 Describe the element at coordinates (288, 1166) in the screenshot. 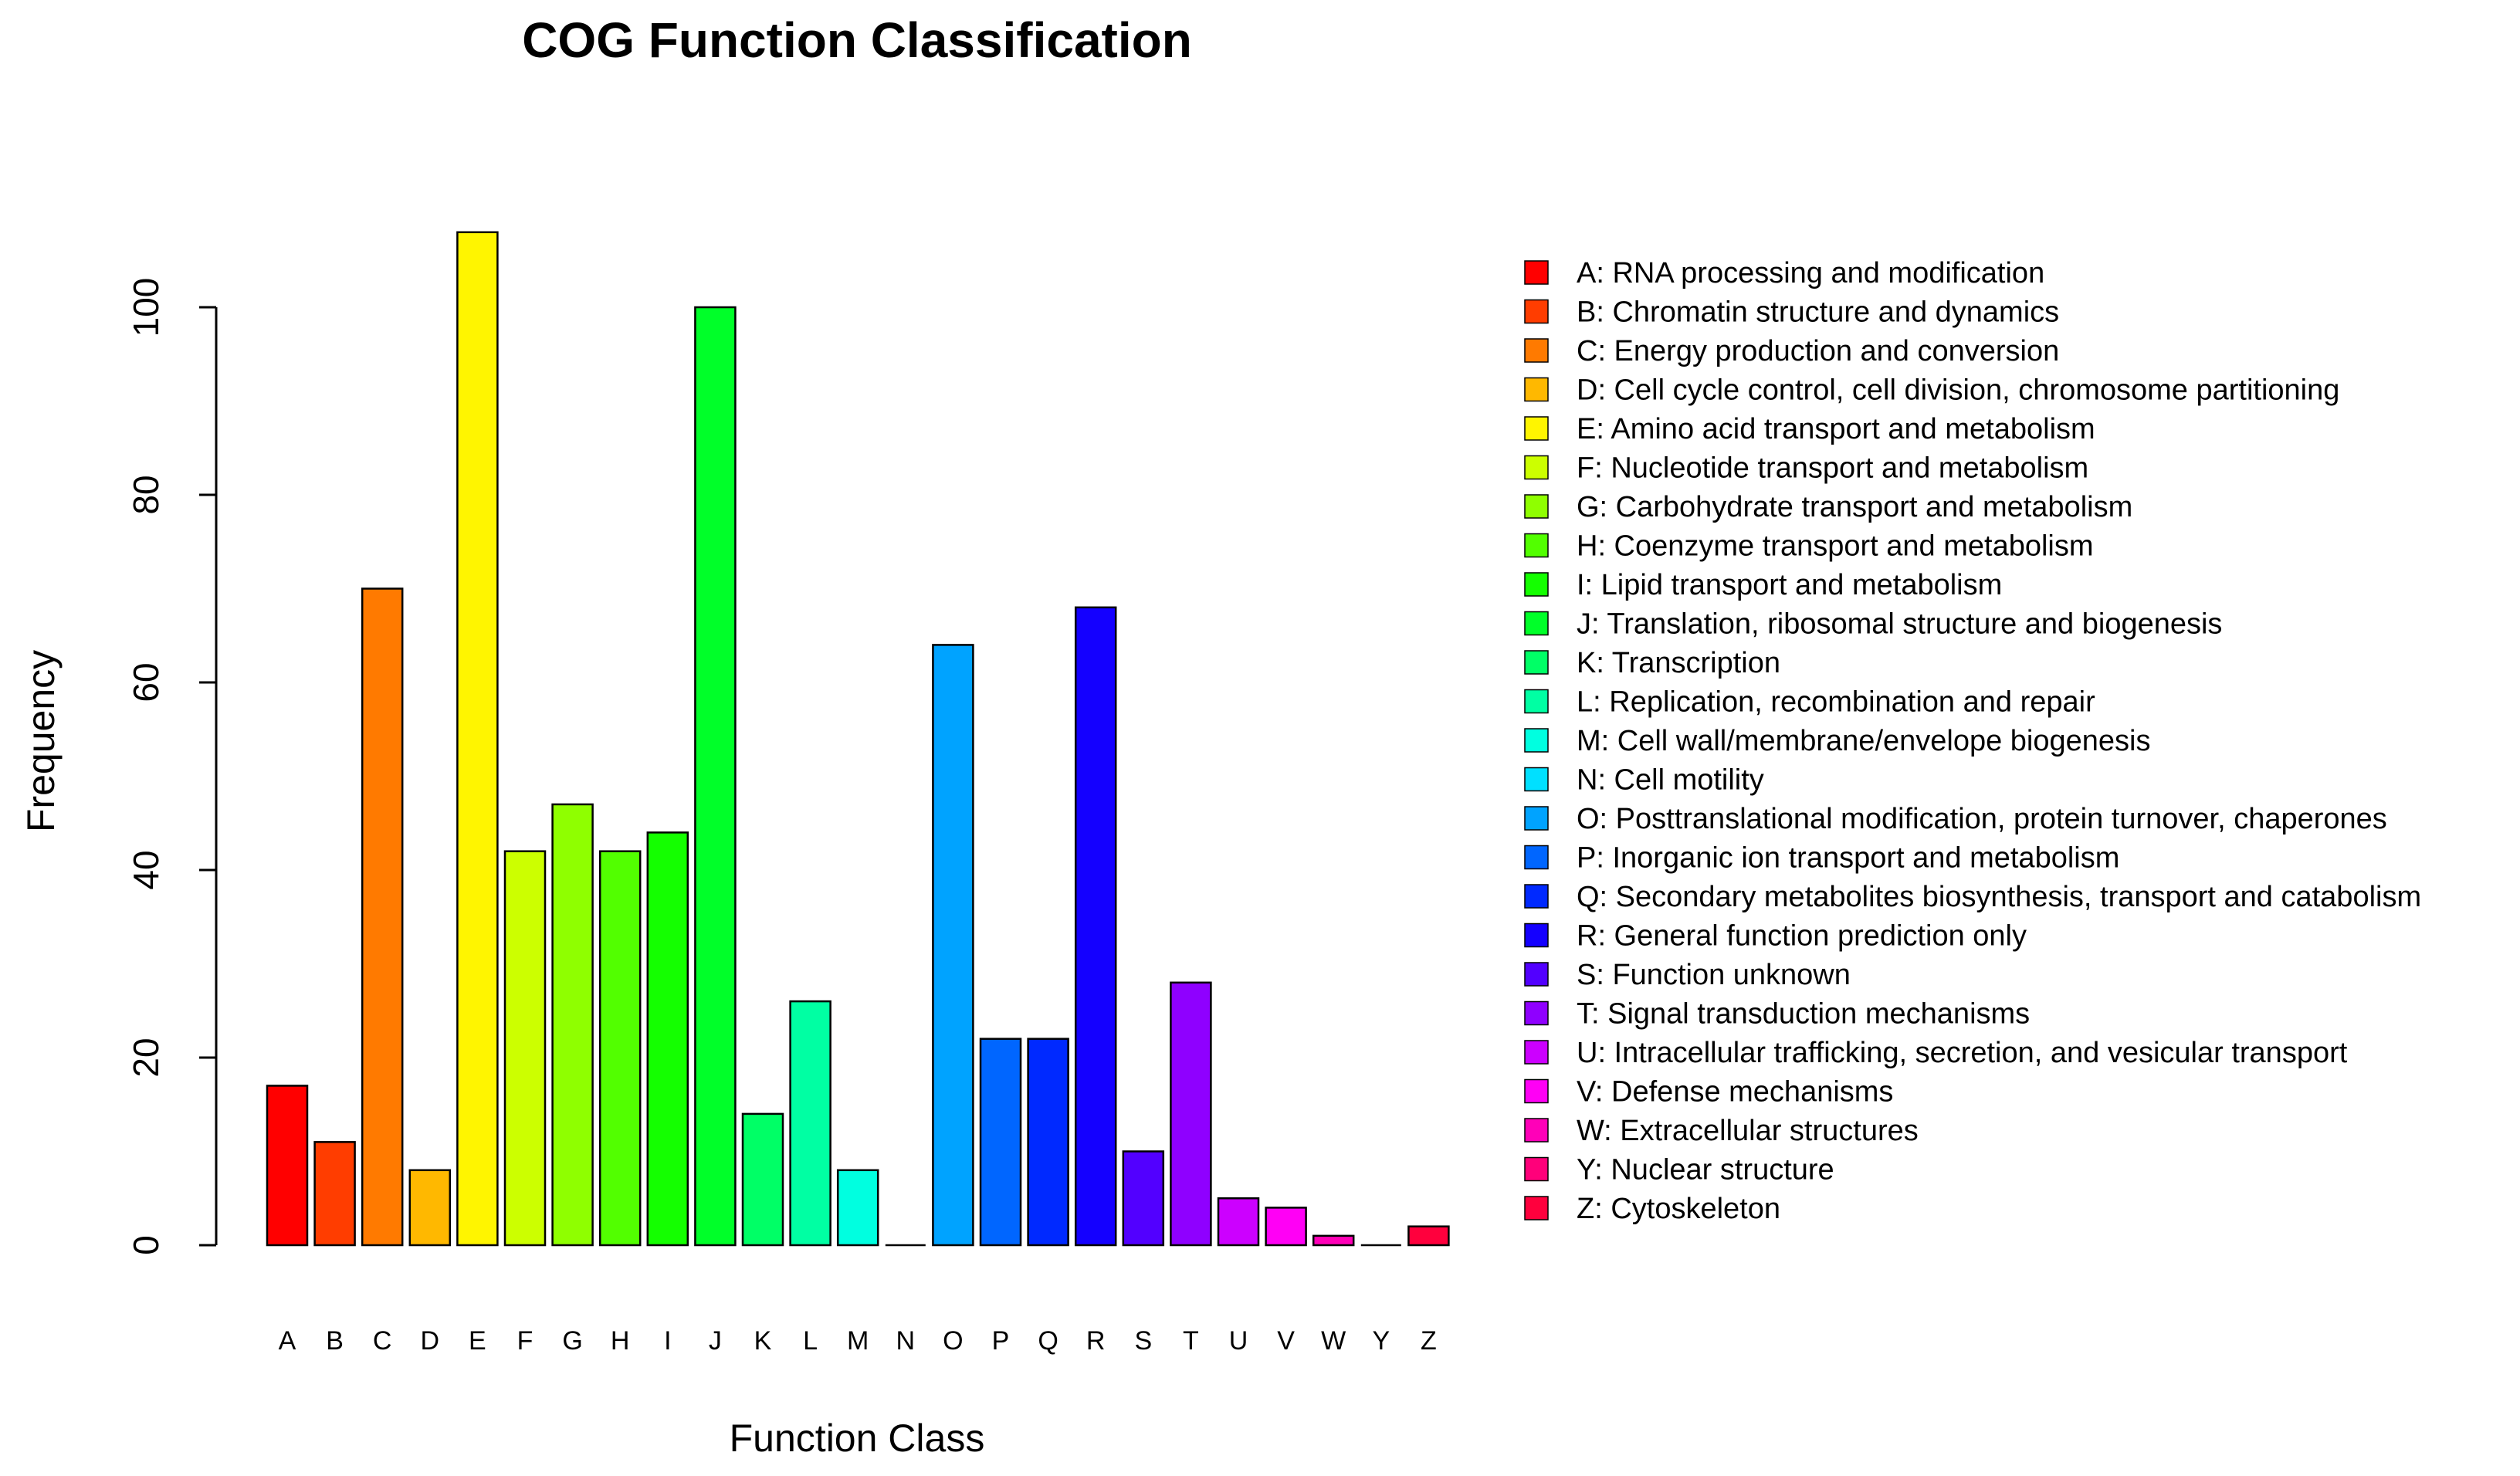

I see `bar-A` at that location.